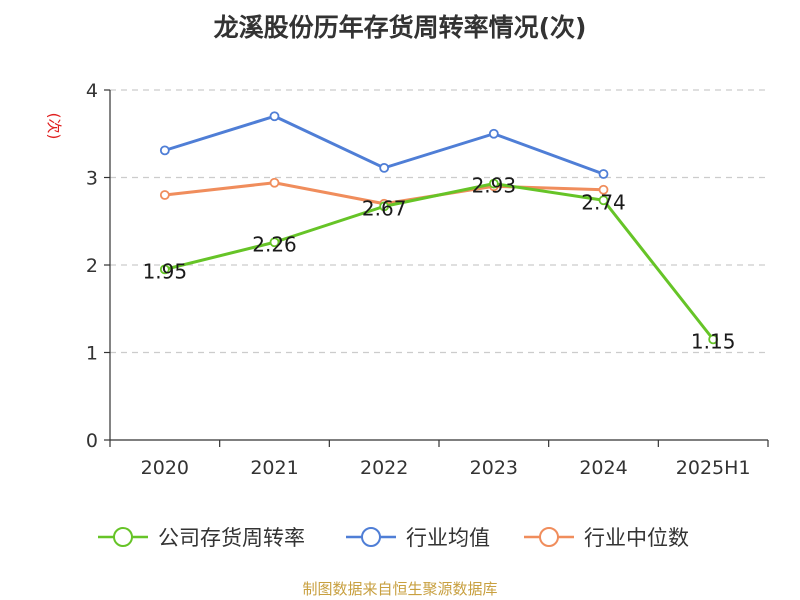  I want to click on data-label-1: 2.26, so click(274, 244).